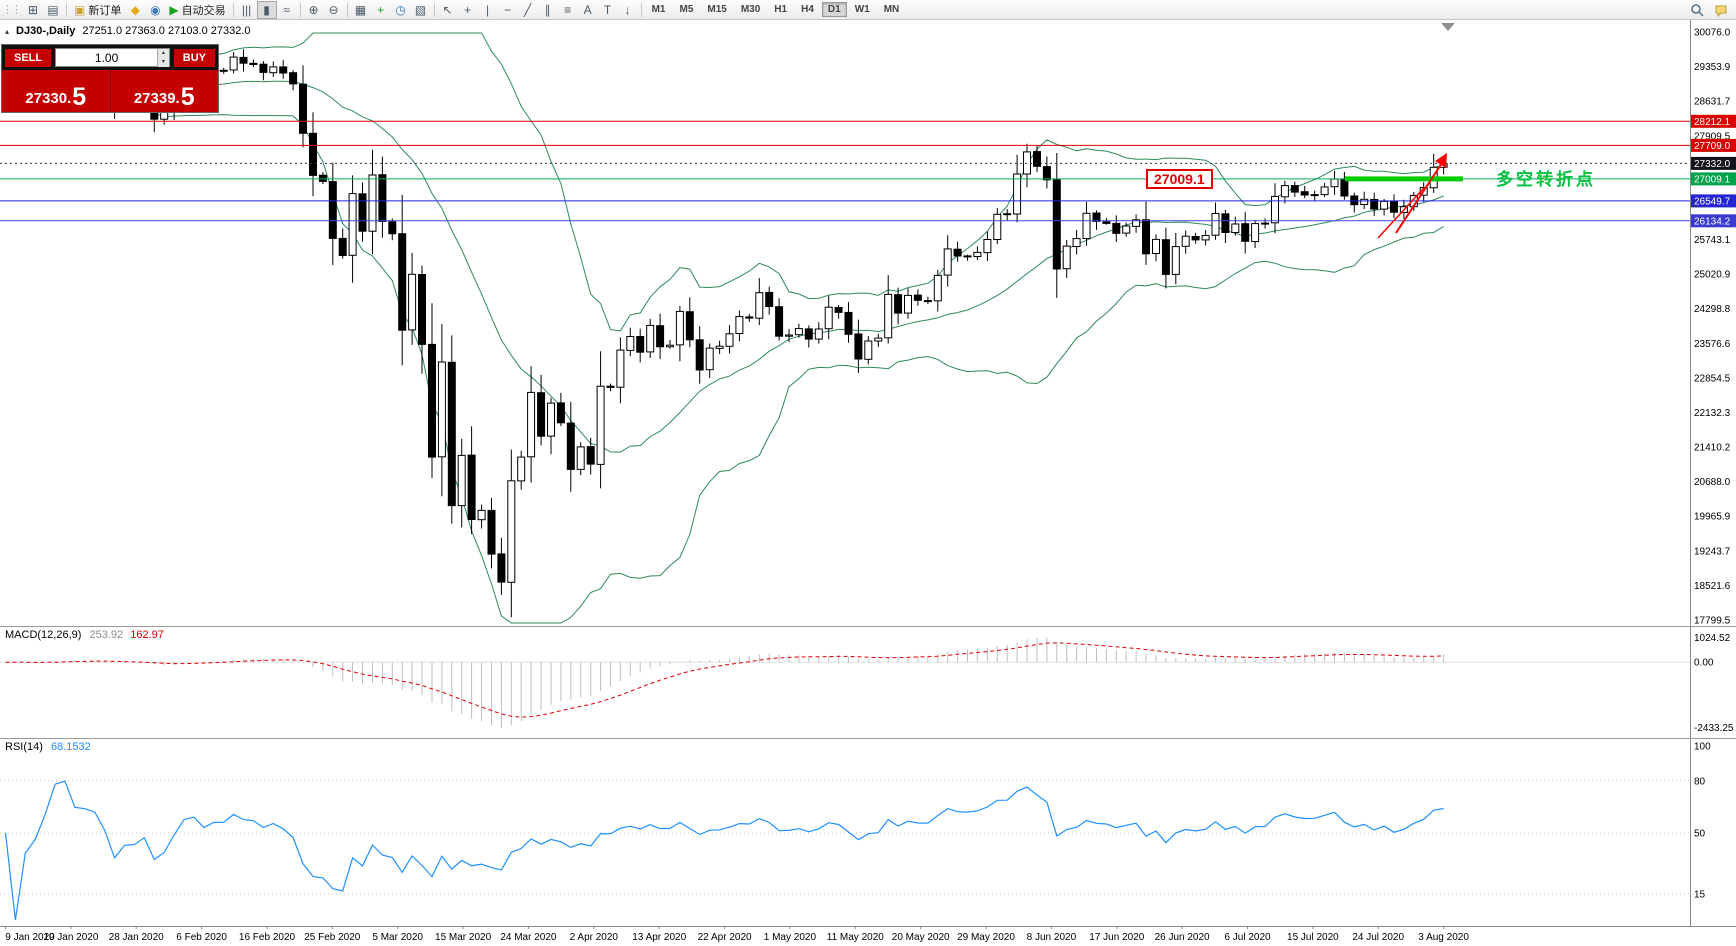 This screenshot has width=1736, height=946. What do you see at coordinates (136, 937) in the screenshot?
I see `svg-text: 28 Jan 2020` at bounding box center [136, 937].